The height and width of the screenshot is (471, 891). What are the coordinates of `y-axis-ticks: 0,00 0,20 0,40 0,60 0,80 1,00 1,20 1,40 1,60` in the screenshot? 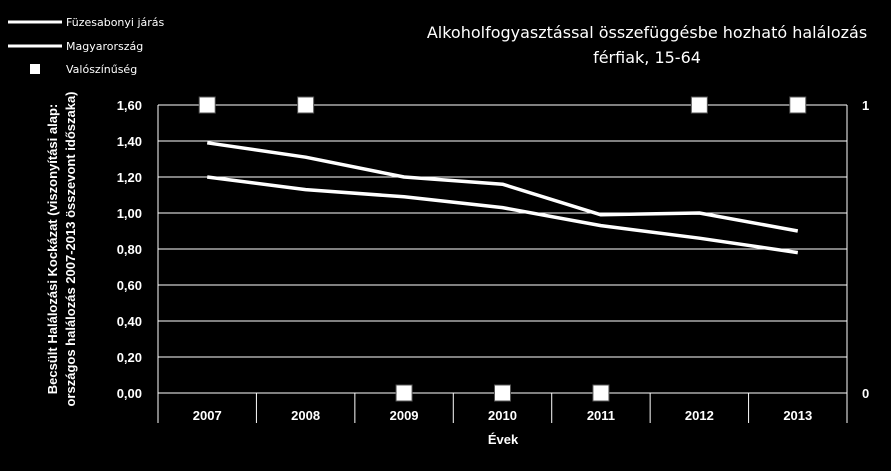 It's located at (129, 249).